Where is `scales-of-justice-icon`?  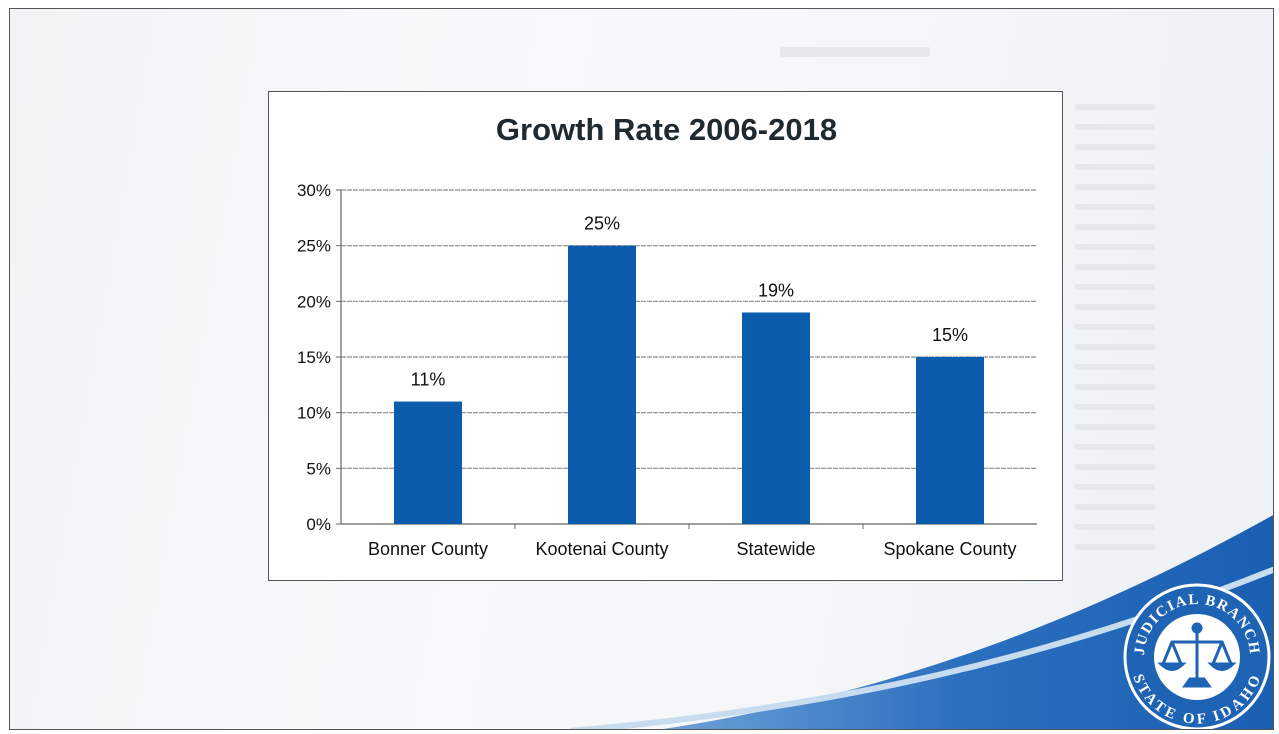 scales-of-justice-icon is located at coordinates (1197, 655).